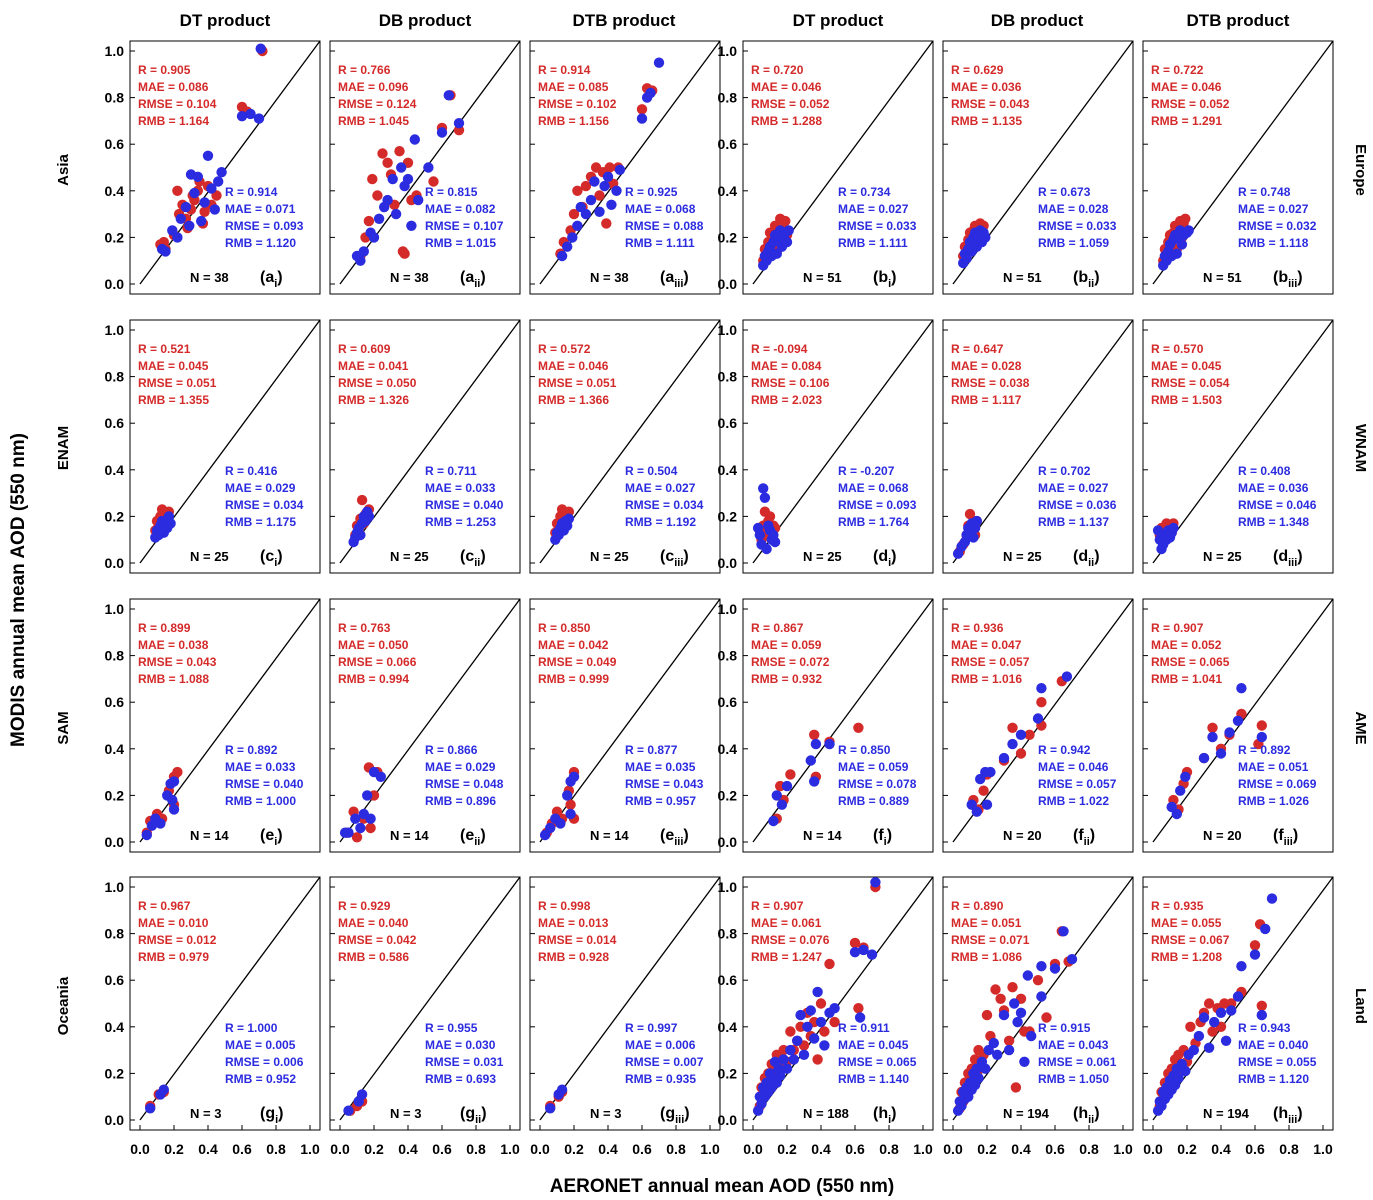 The image size is (1373, 1200). Describe the element at coordinates (990, 104) in the screenshot. I see `red-stat-text: RMSE = 0.043` at that location.